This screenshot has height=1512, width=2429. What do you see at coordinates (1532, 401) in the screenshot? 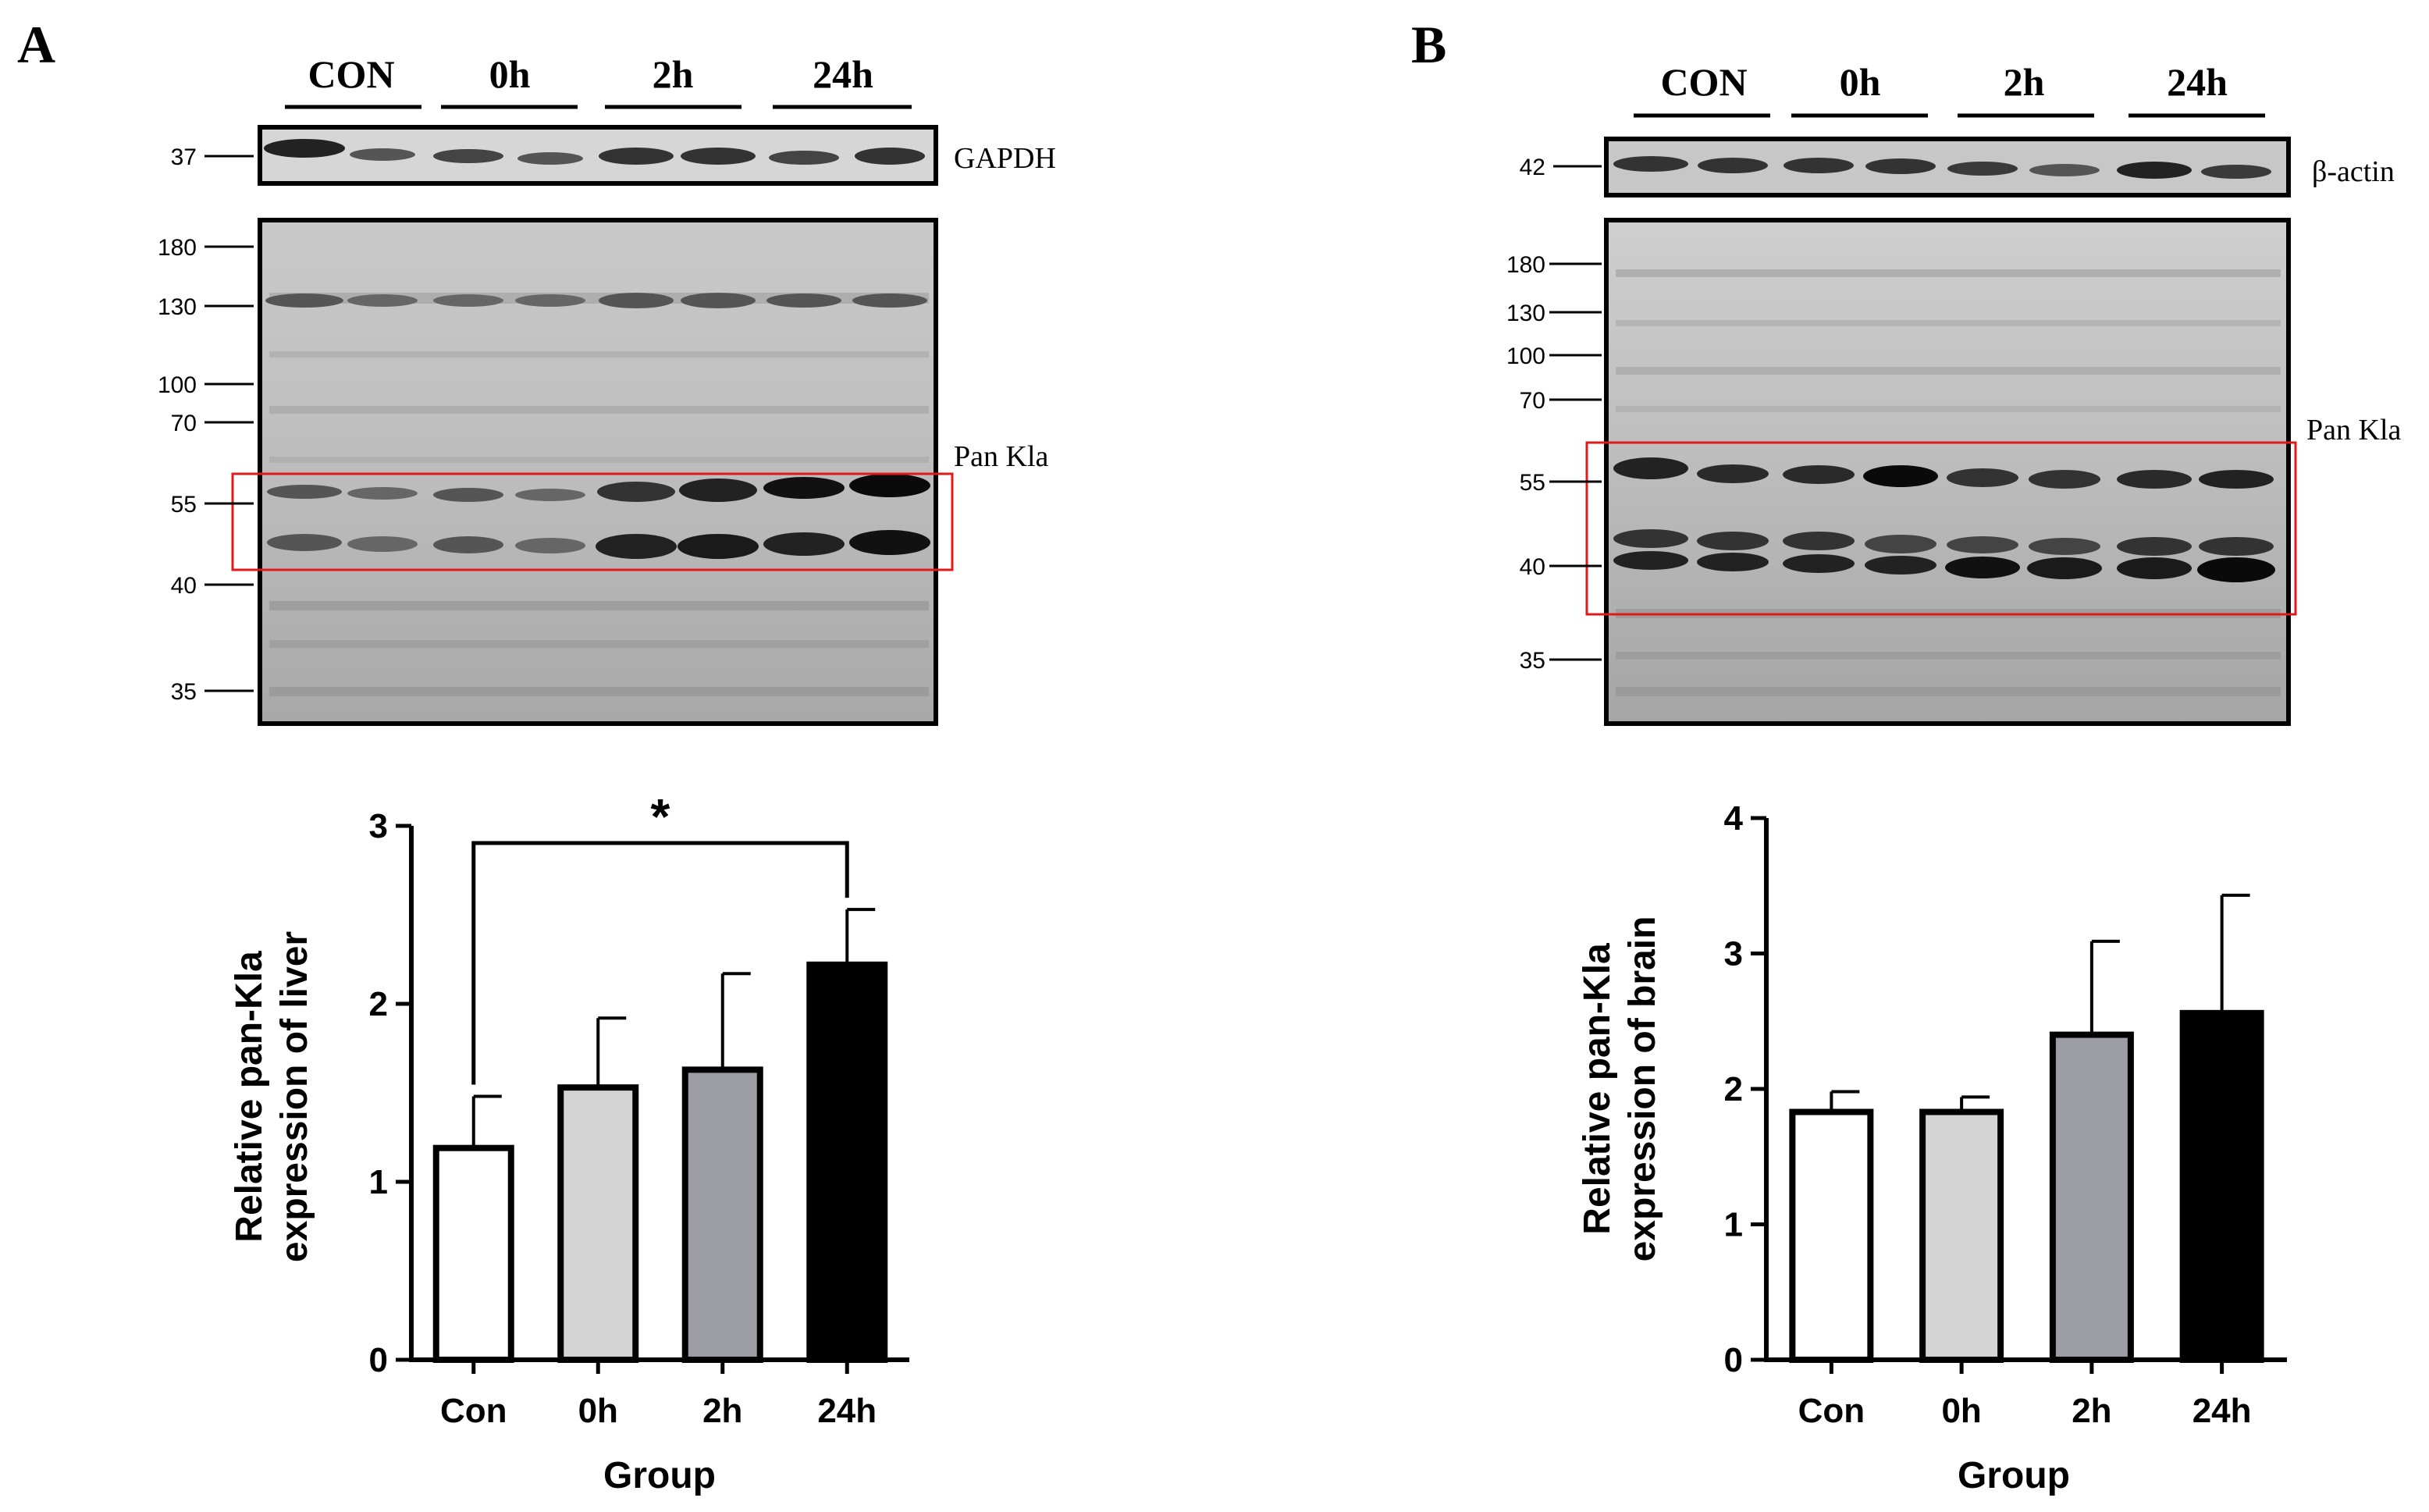
I see `panel-b-mw-70: 70` at bounding box center [1532, 401].